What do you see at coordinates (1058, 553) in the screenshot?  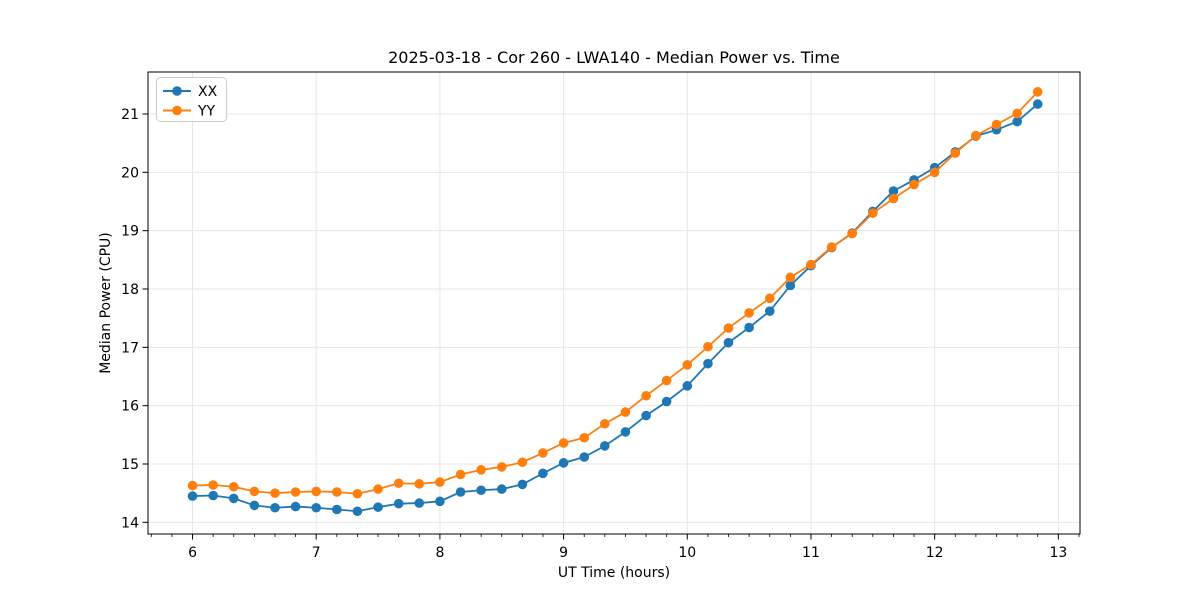 I see `x-tick-label: 13` at bounding box center [1058, 553].